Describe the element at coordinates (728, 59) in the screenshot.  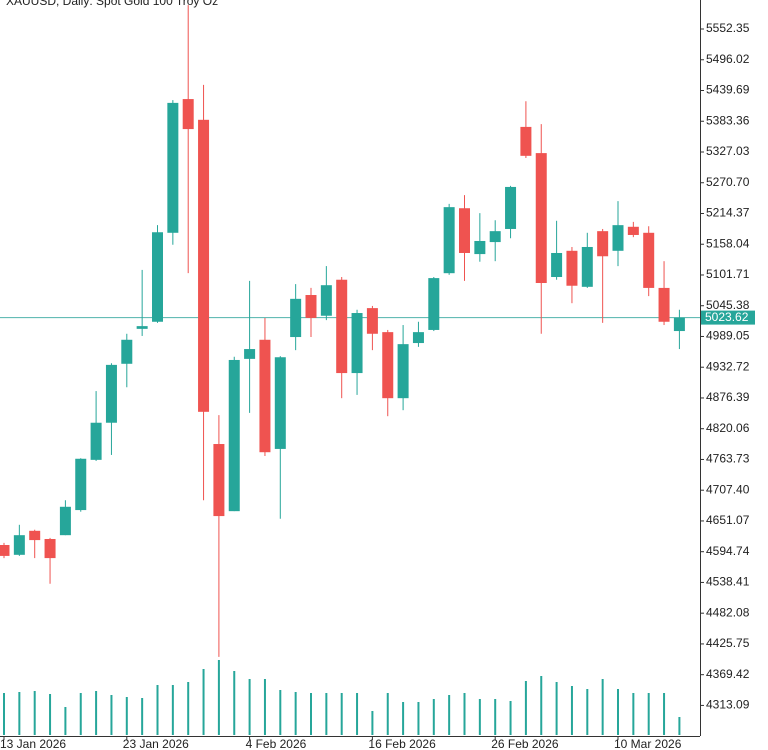
I see `y-tick-label: 5496.02` at that location.